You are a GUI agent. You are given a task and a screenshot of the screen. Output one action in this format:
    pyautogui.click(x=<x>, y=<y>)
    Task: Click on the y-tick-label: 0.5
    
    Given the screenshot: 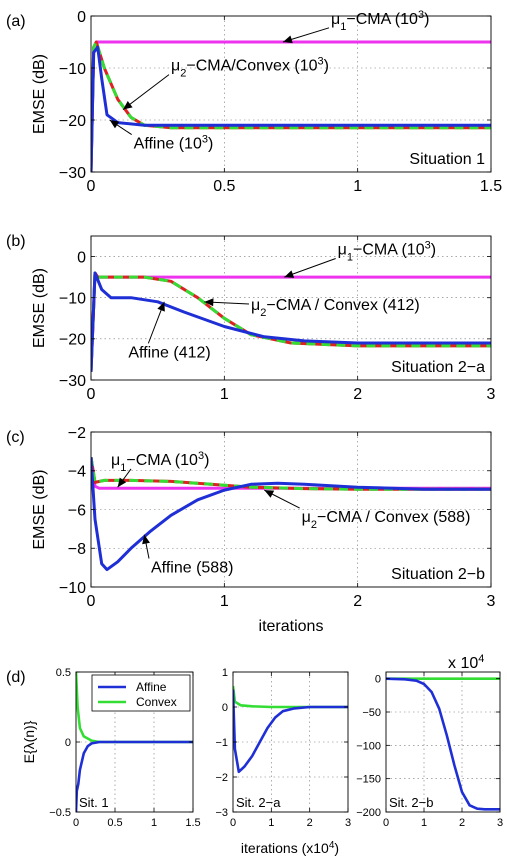 What is the action you would take?
    pyautogui.click(x=63, y=673)
    